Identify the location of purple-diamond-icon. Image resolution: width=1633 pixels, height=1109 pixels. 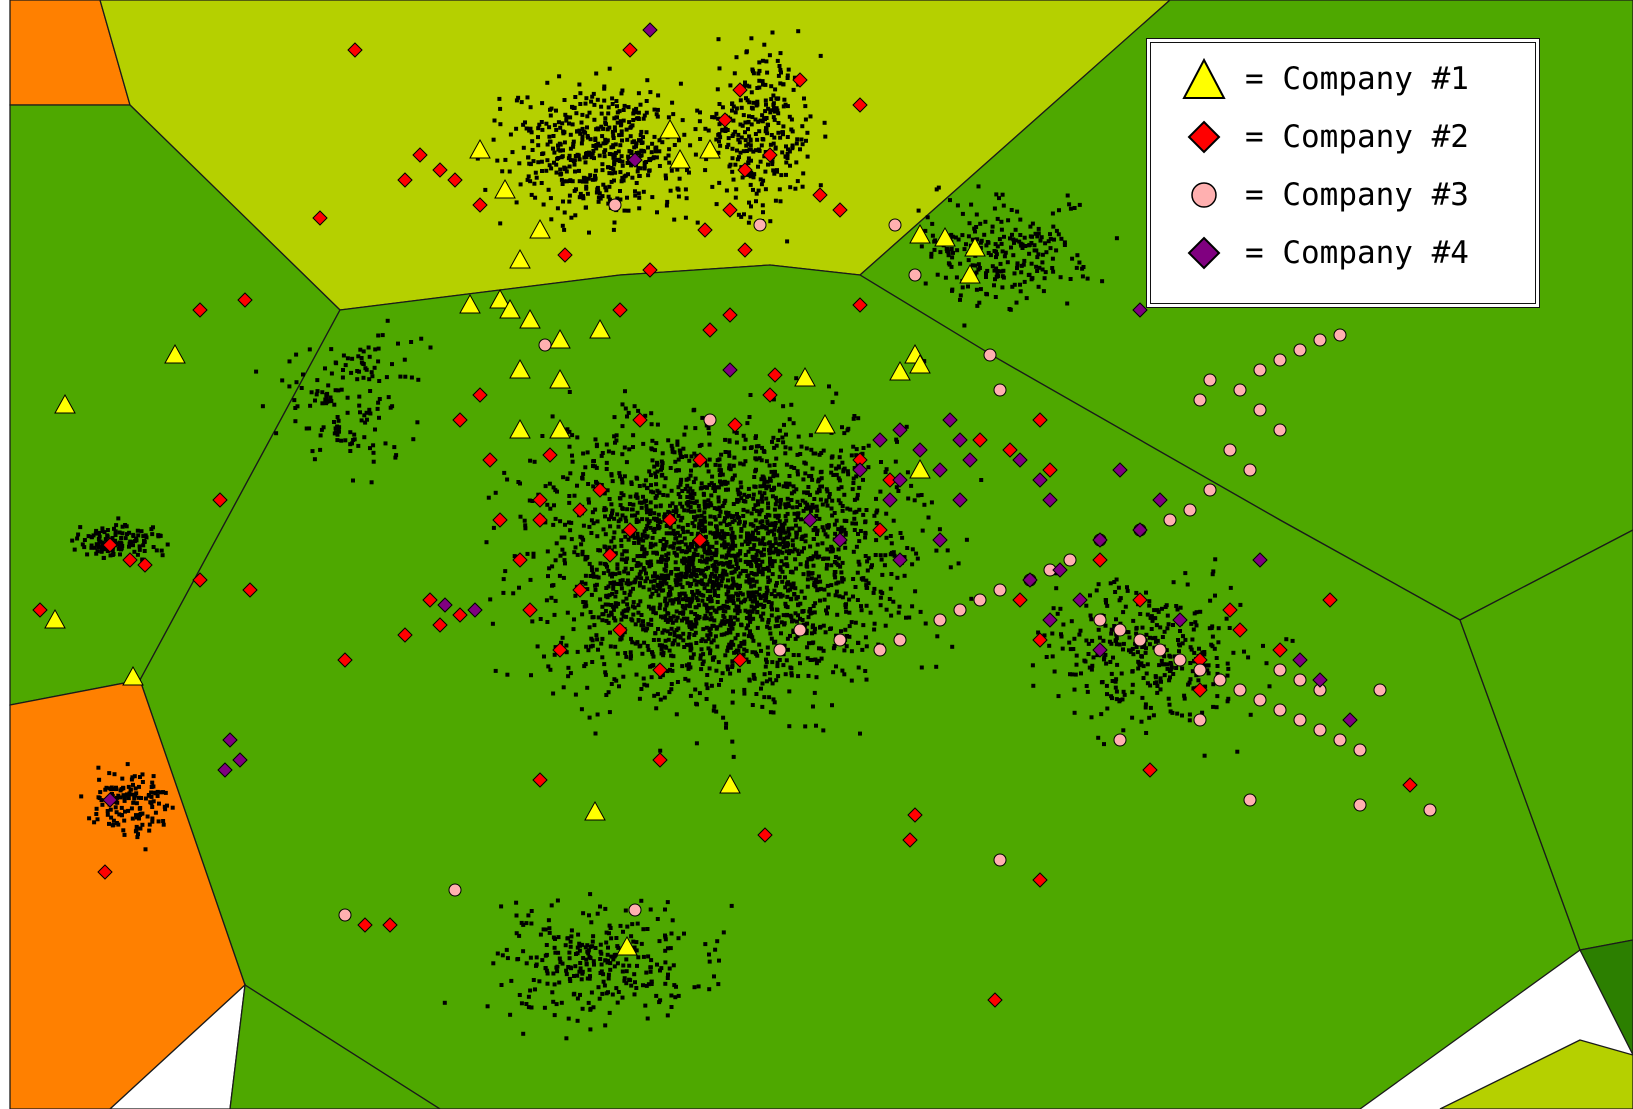
(1204, 253).